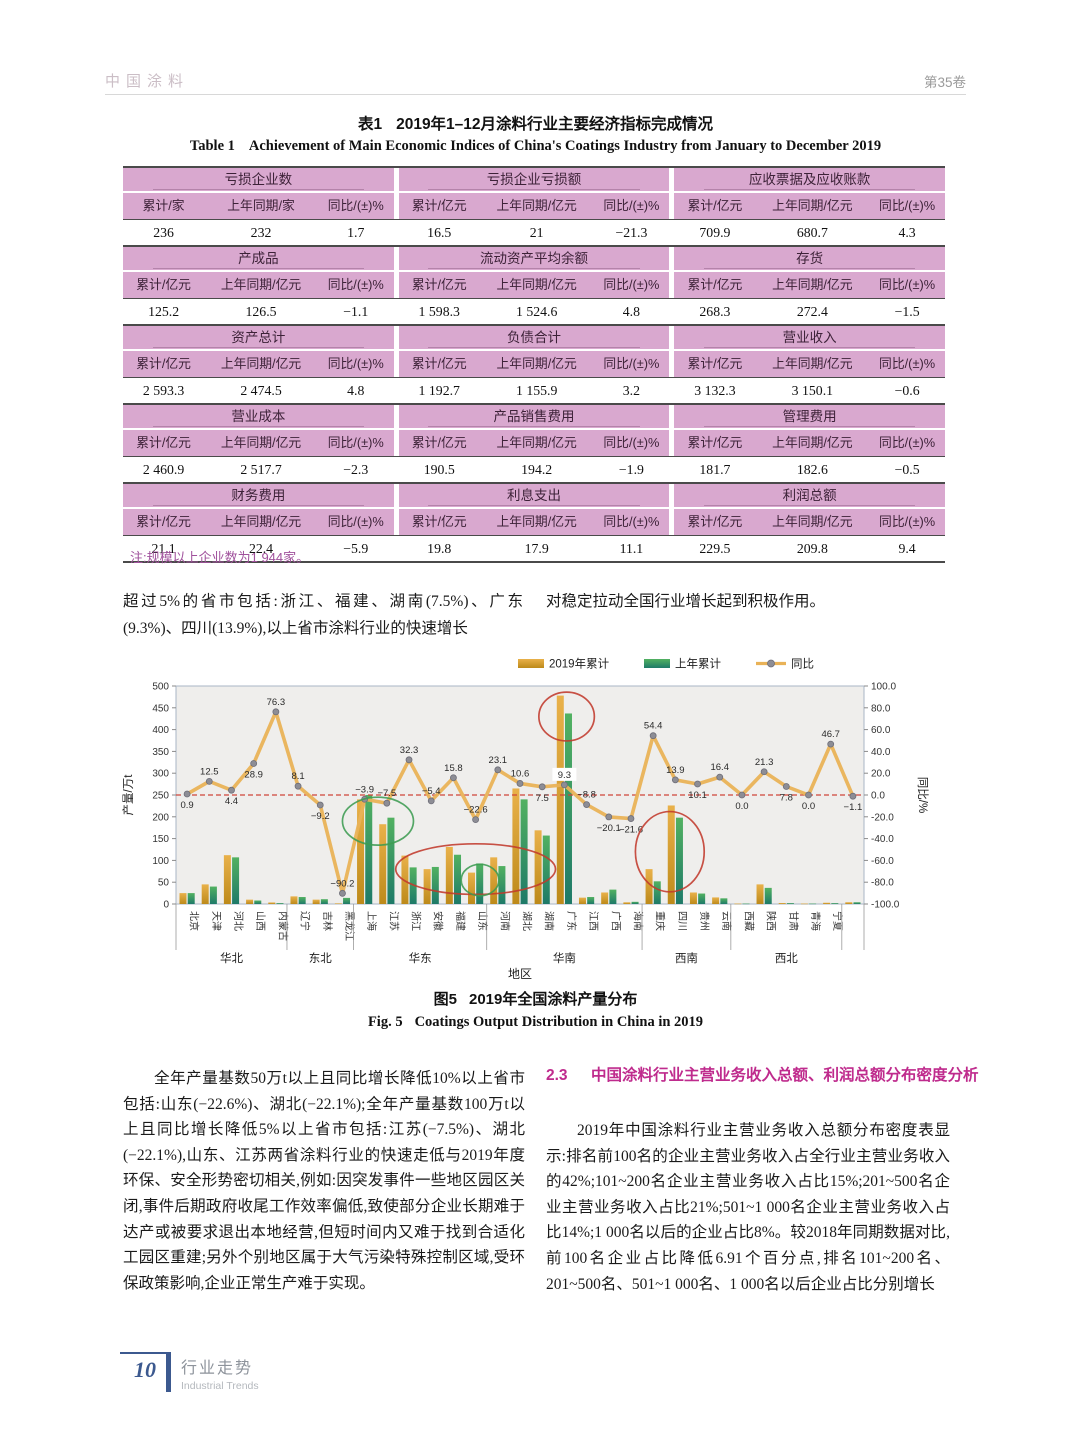 The image size is (1071, 1444). Describe the element at coordinates (534, 548) in the screenshot. I see `table-data-row: 21.1 22.4 −5.9 19.8 17.9 11.1 229.5 209.8 9.4` at that location.